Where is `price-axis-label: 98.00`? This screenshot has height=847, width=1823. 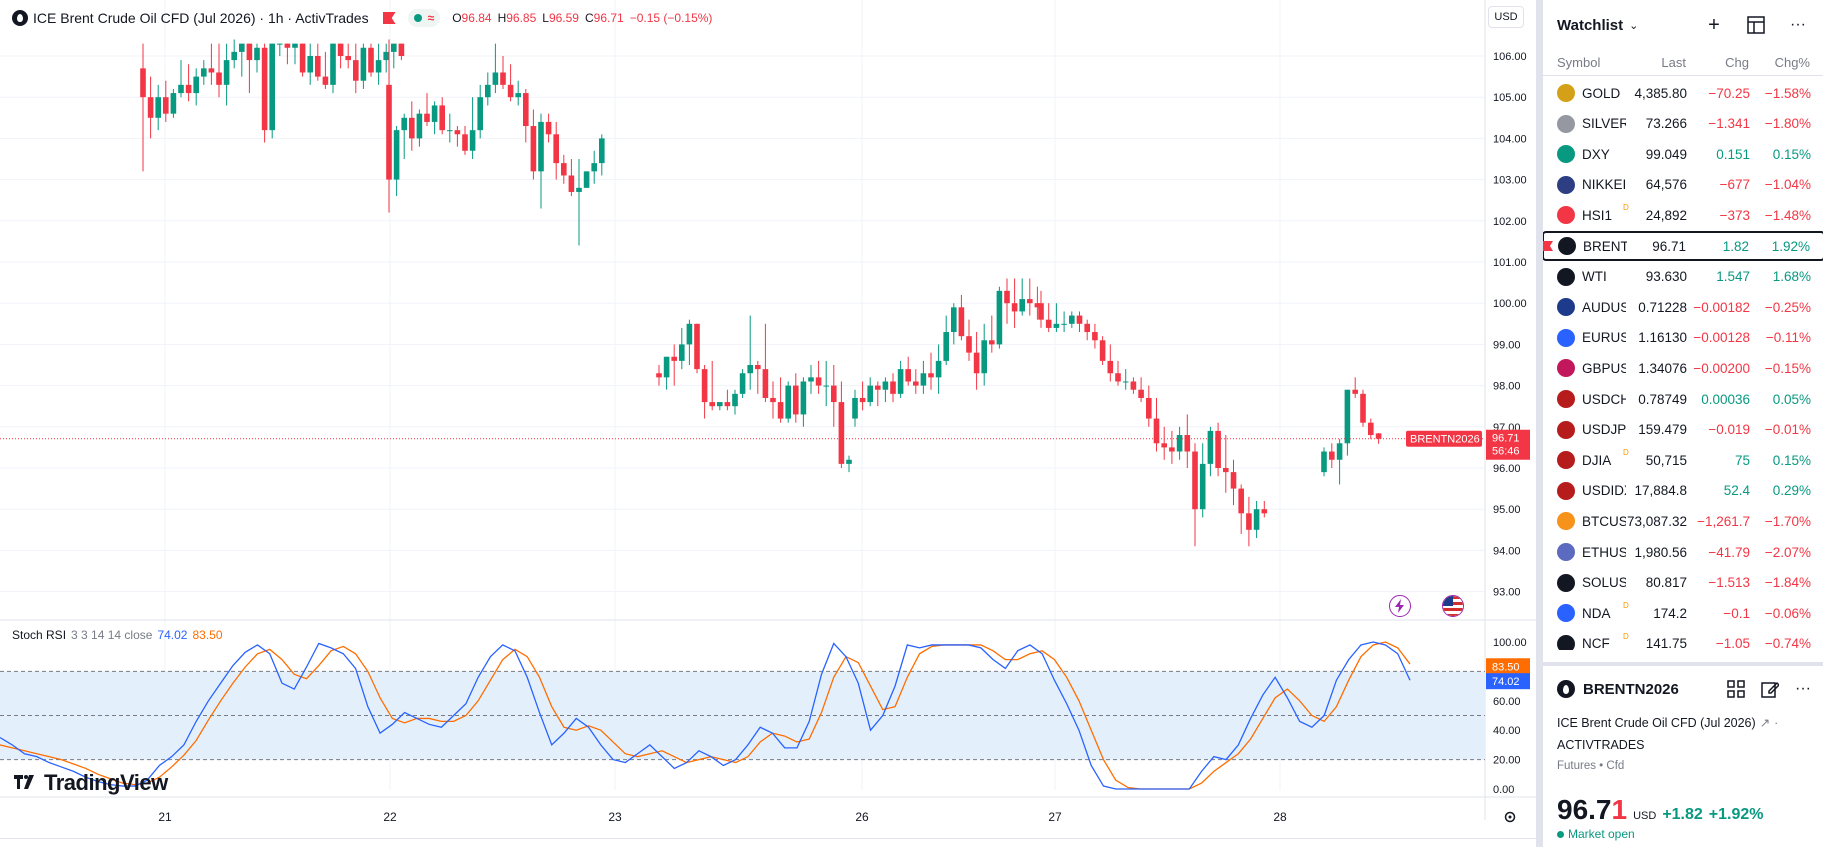 price-axis-label: 98.00 is located at coordinates (1507, 387).